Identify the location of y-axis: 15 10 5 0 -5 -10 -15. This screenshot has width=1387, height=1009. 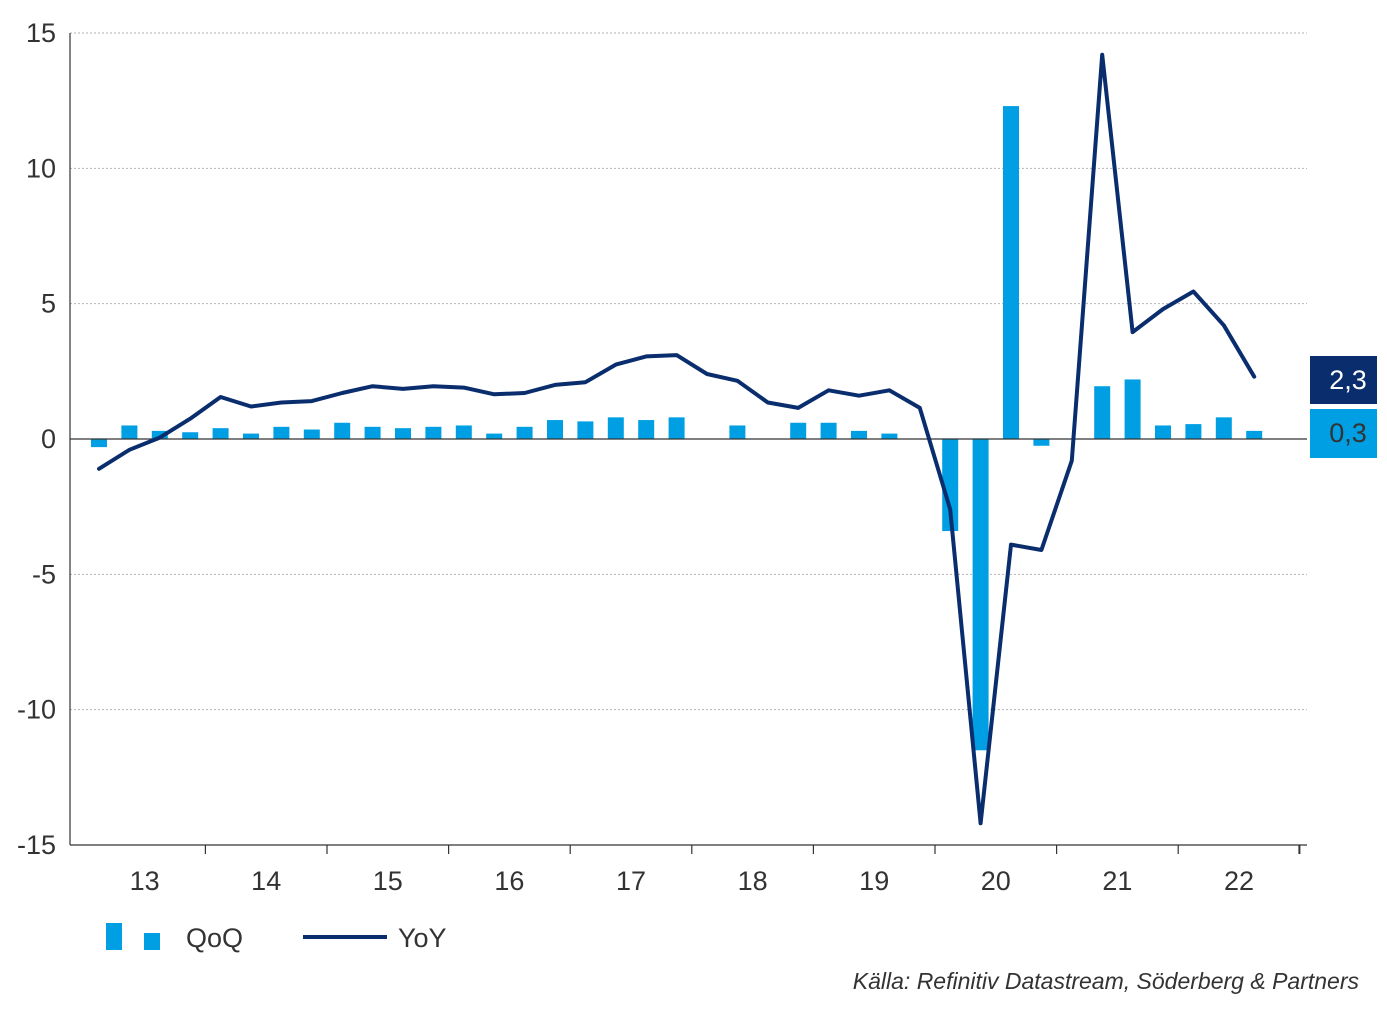
(44, 439).